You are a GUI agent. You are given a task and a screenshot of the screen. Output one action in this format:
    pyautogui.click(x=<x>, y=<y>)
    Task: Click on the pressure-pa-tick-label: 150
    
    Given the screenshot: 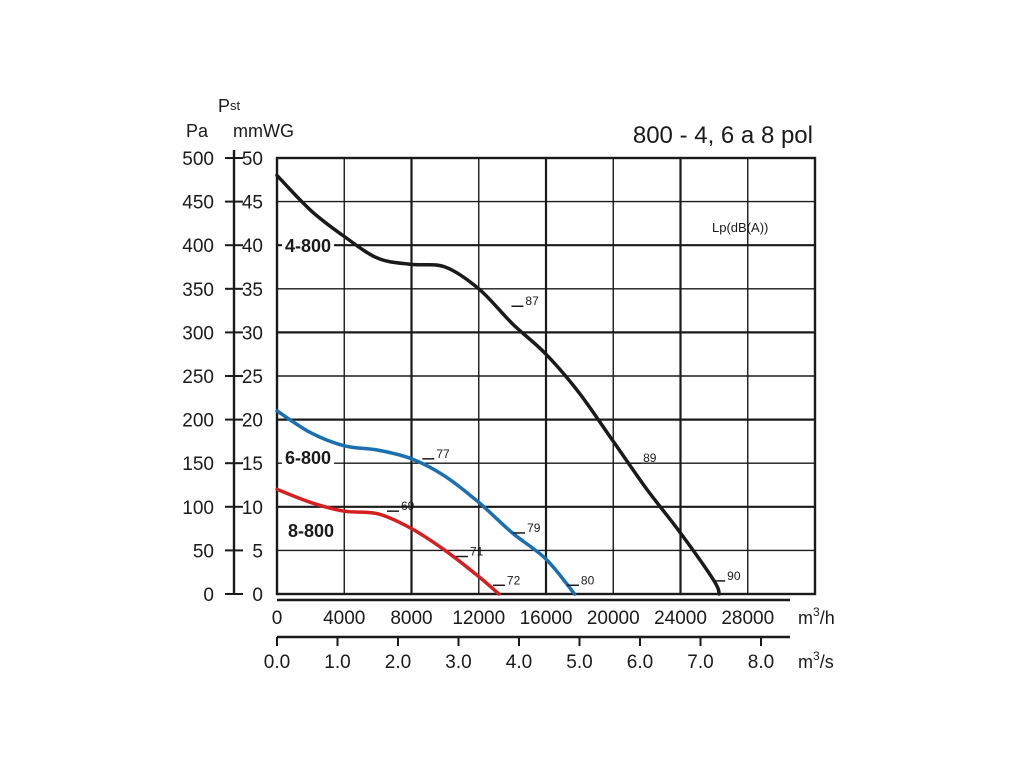 What is the action you would take?
    pyautogui.click(x=198, y=464)
    